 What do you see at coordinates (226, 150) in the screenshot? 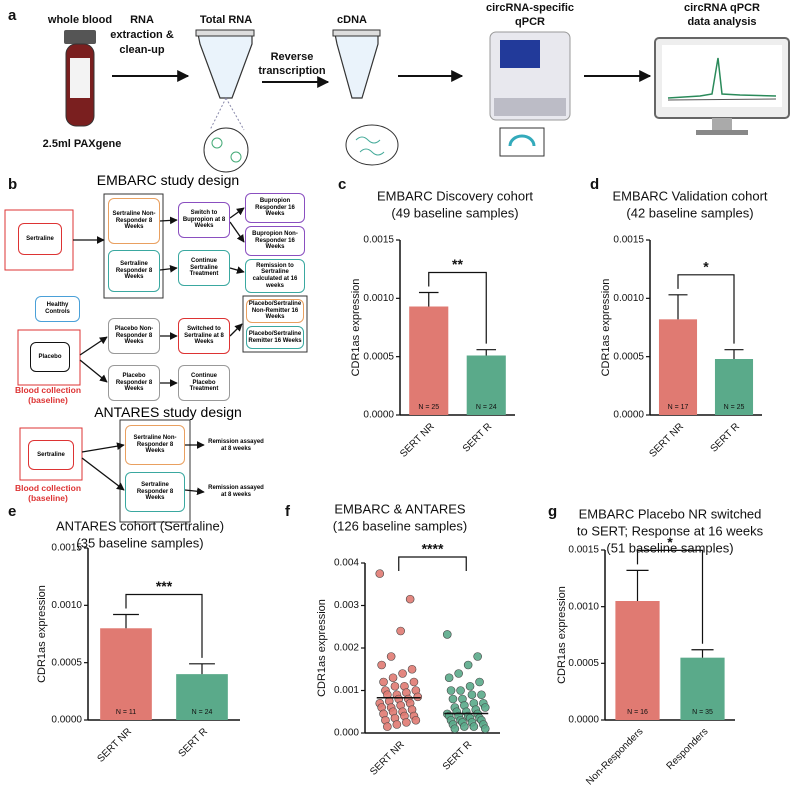
I see `zoom-circle` at bounding box center [226, 150].